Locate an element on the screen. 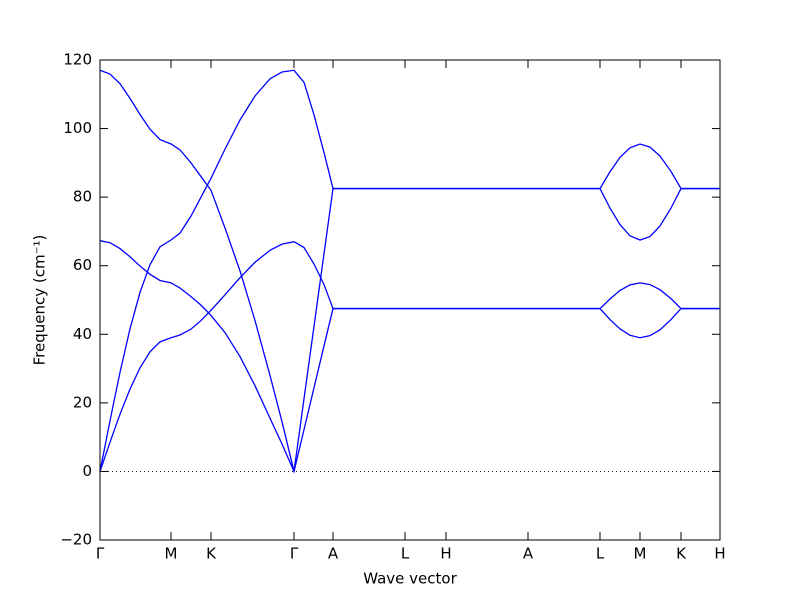 Image resolution: width=800 pixels, height=600 pixels. y-tick-label: 0 is located at coordinates (87, 471).